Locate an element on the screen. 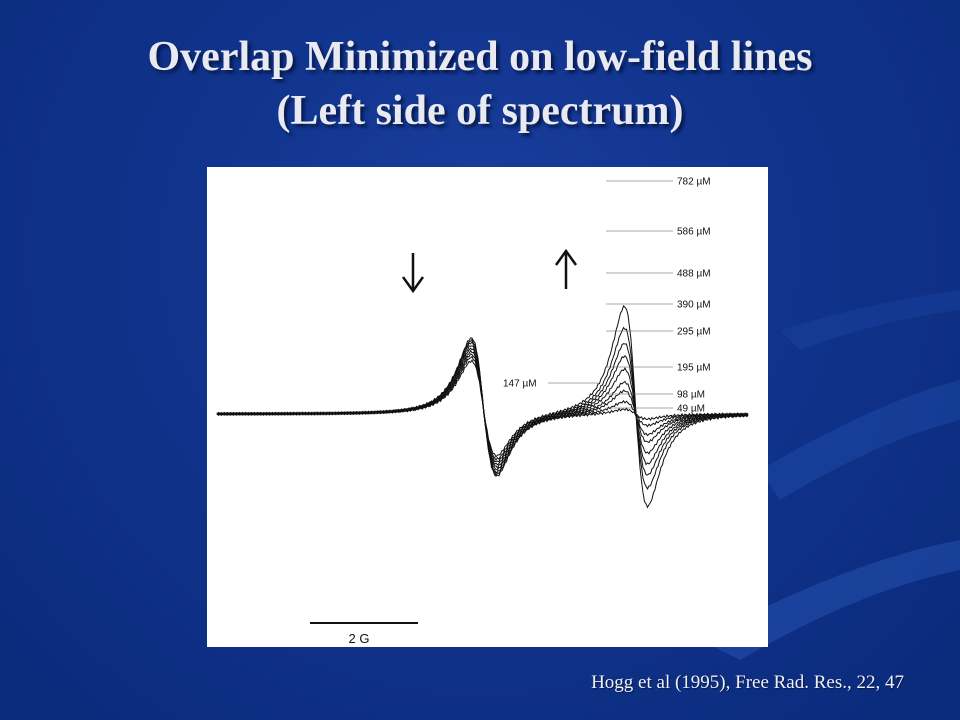  up-arrow is located at coordinates (566, 268).